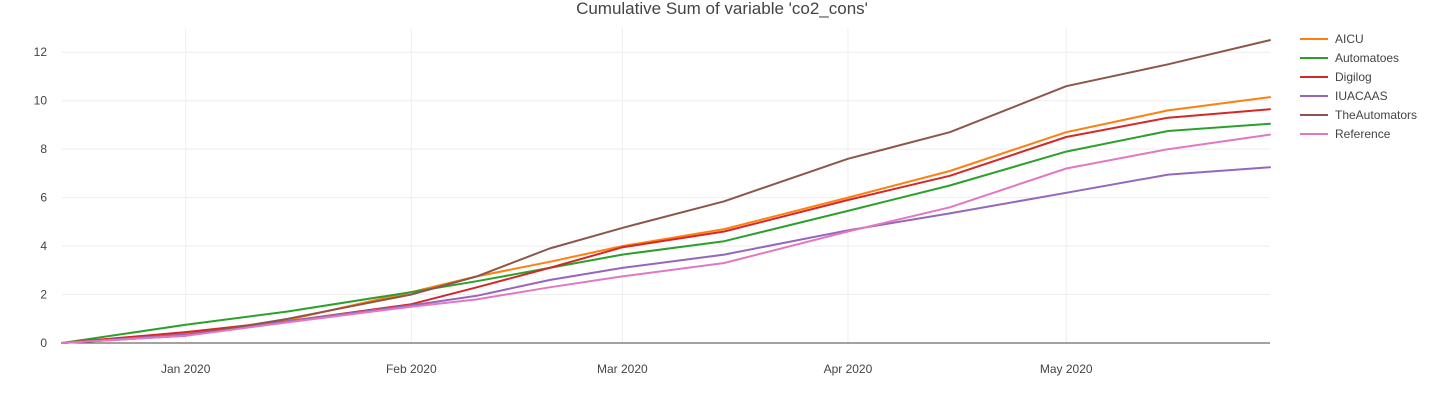  What do you see at coordinates (43, 198) in the screenshot?
I see `y-tick-label: 6` at bounding box center [43, 198].